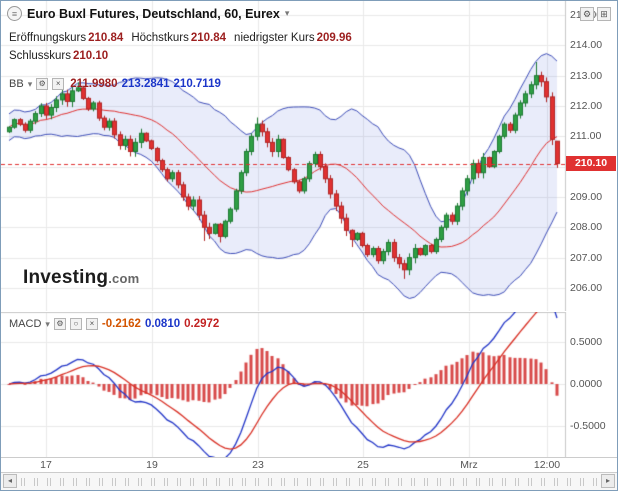 This screenshot has width=618, height=491. What do you see at coordinates (10, 481) in the screenshot?
I see `scroll-left-button: ◂` at bounding box center [10, 481].